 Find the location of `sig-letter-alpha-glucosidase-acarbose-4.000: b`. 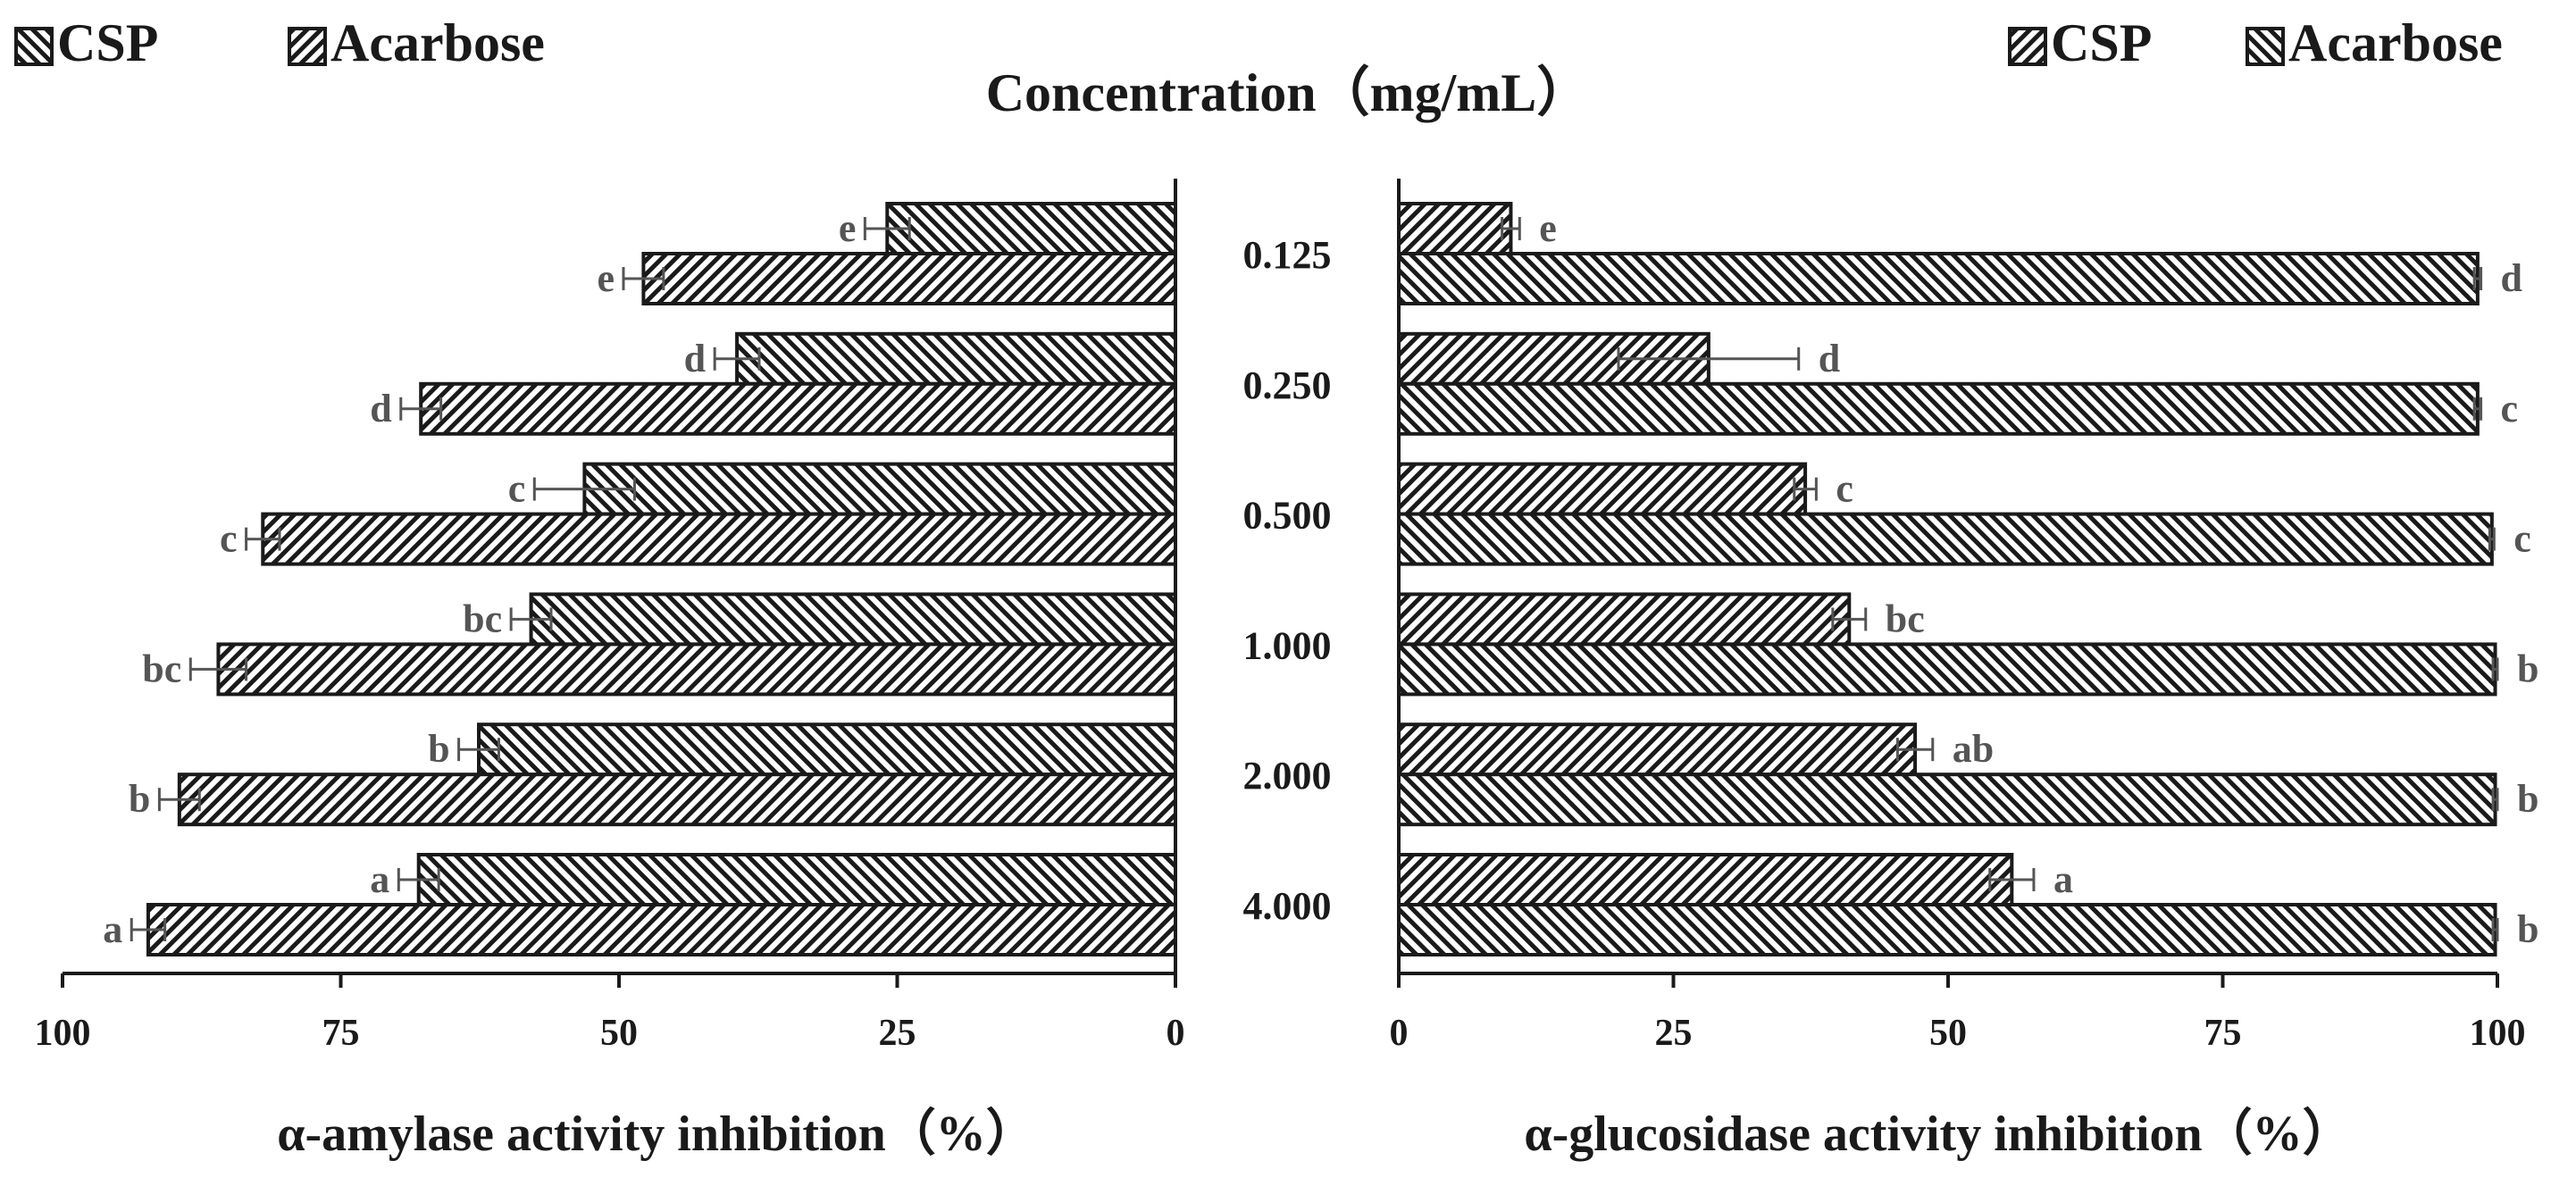

sig-letter-alpha-glucosidase-acarbose-4.000: b is located at coordinates (2528, 929).